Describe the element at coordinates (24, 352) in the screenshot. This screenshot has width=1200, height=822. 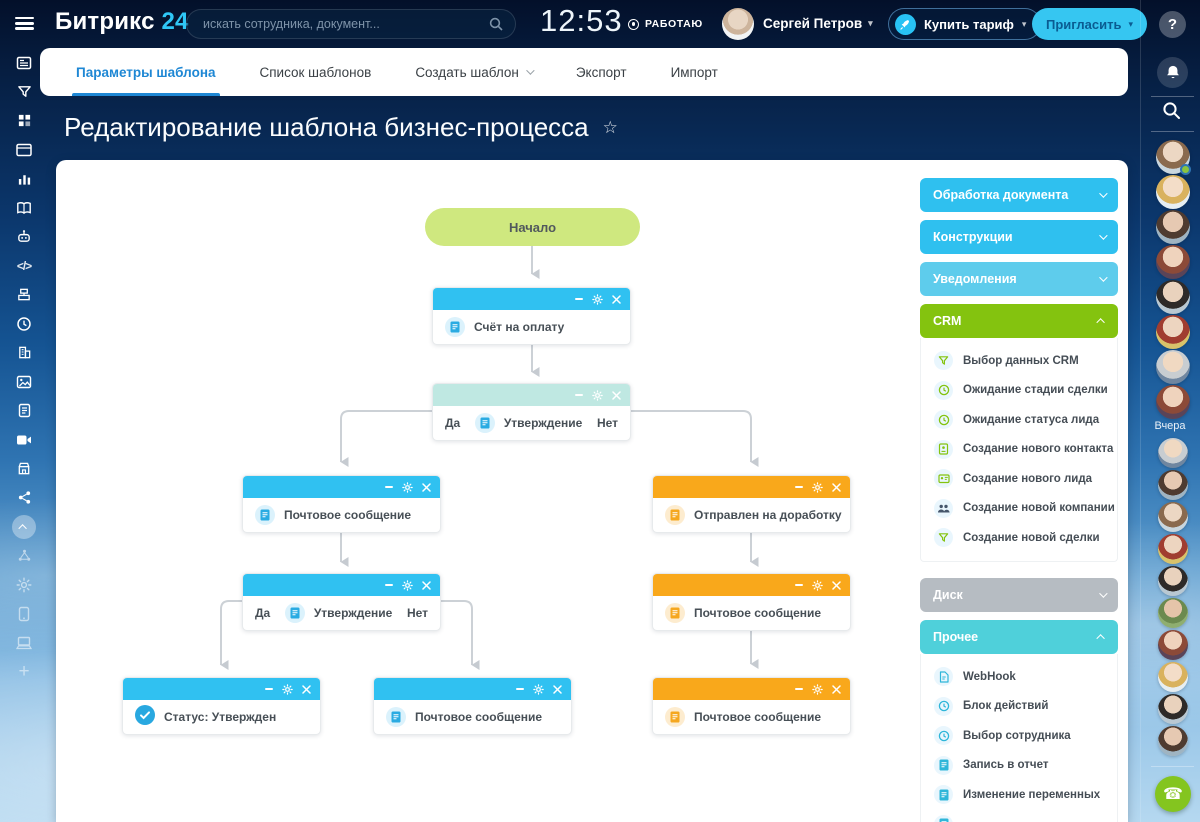
I see `company-structure-icon` at that location.